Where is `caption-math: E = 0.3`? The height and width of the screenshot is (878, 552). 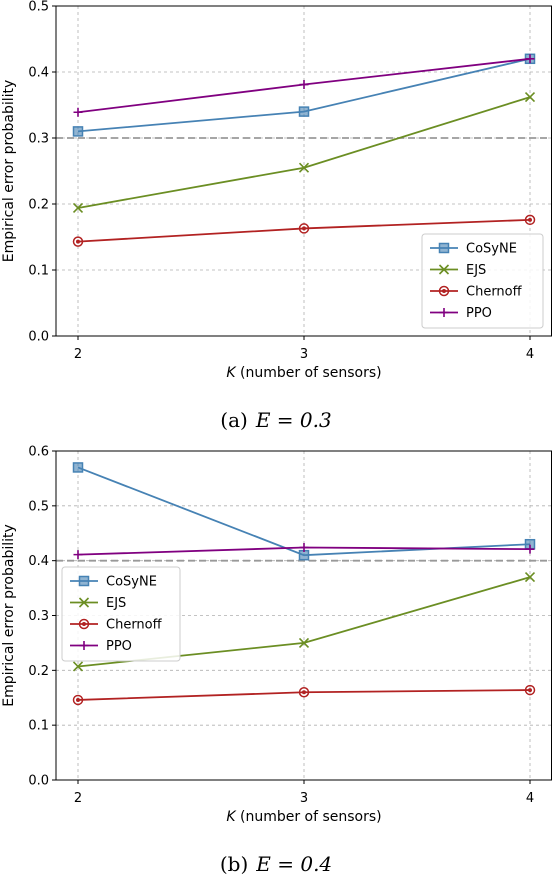
caption-math: E = 0.3 is located at coordinates (293, 420).